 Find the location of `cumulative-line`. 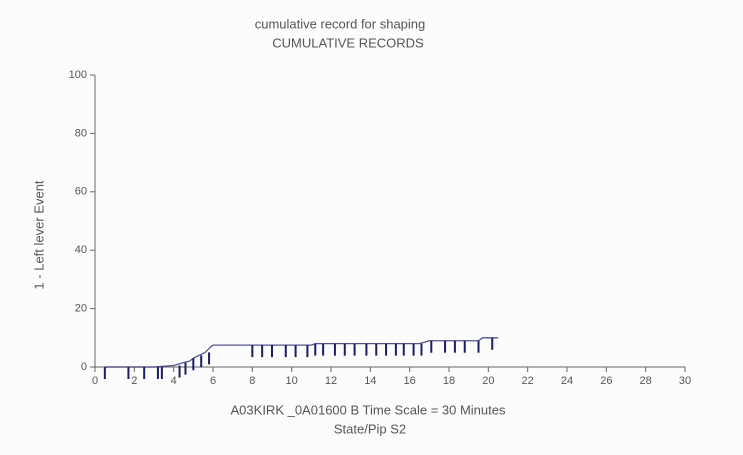

cumulative-line is located at coordinates (301, 352).